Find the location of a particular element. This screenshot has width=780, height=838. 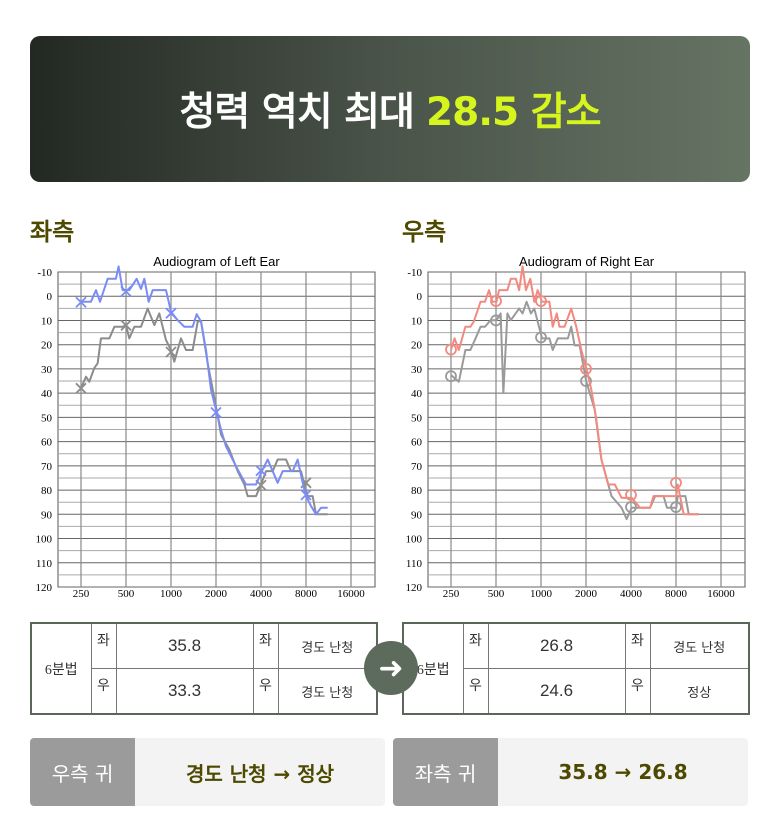

summary-label: 우측 귀 is located at coordinates (82, 772).